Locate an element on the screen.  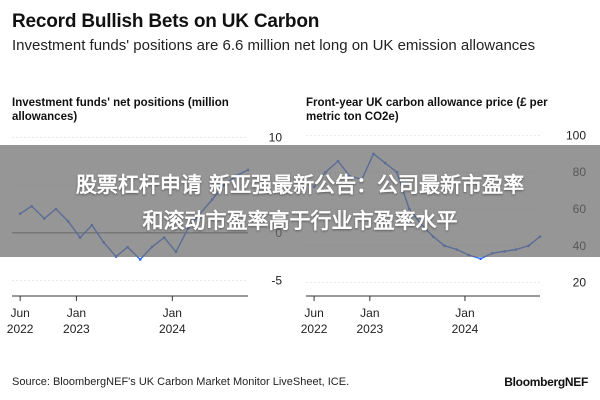
brand-logo: BloombergNEF is located at coordinates (546, 382).